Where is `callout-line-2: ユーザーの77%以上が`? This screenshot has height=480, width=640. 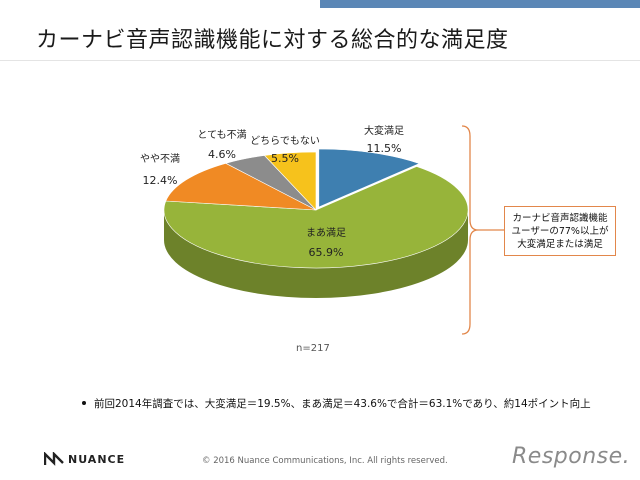
callout-line-2: ユーザーの77%以上が is located at coordinates (560, 231).